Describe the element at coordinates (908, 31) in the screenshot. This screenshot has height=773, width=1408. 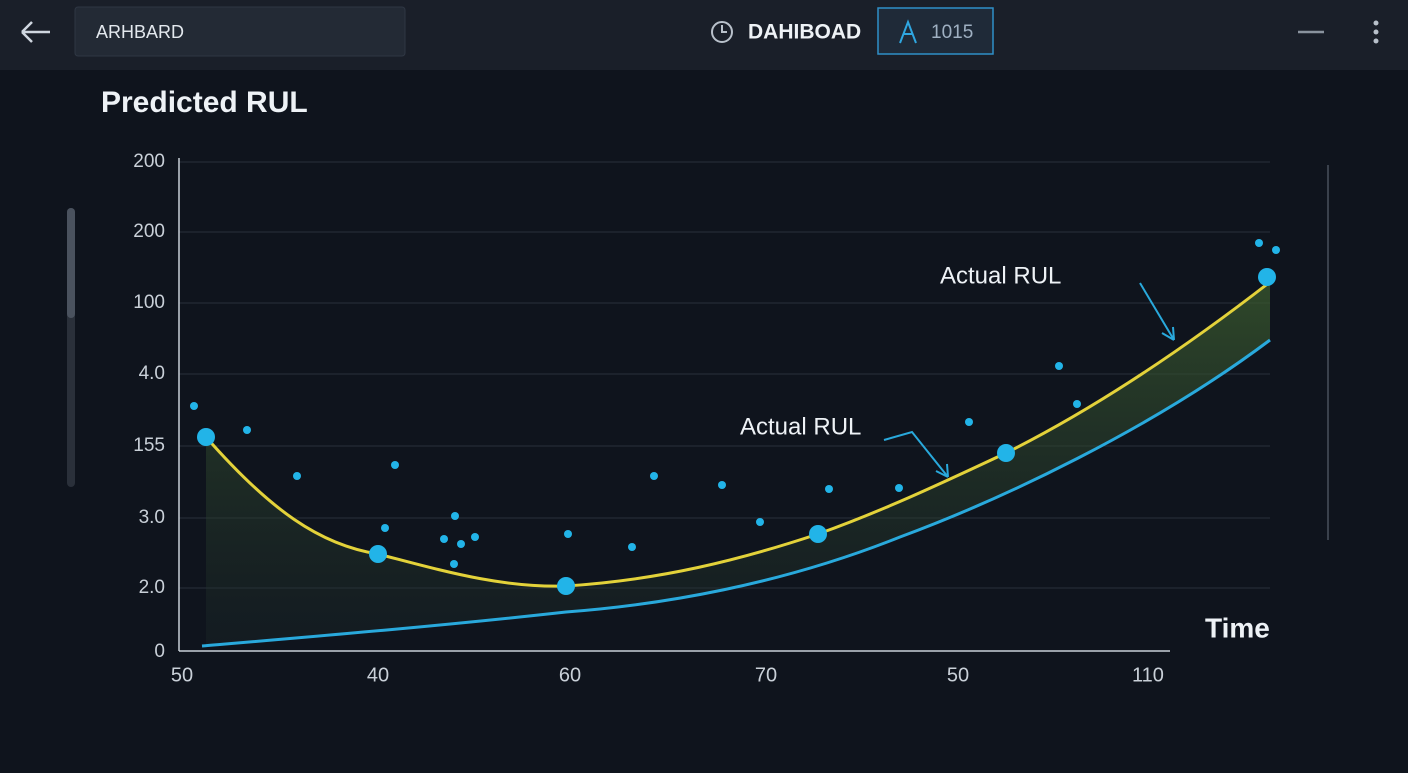
I see `badge-icon` at that location.